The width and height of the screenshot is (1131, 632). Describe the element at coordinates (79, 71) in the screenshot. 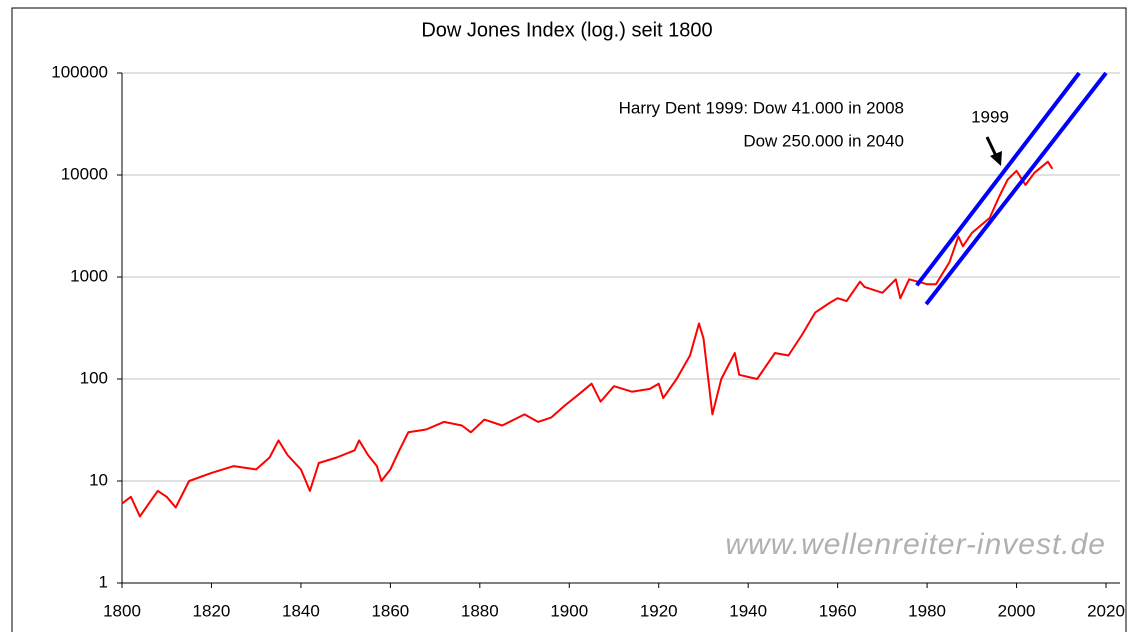

I see `y-tick-label: 100000` at that location.